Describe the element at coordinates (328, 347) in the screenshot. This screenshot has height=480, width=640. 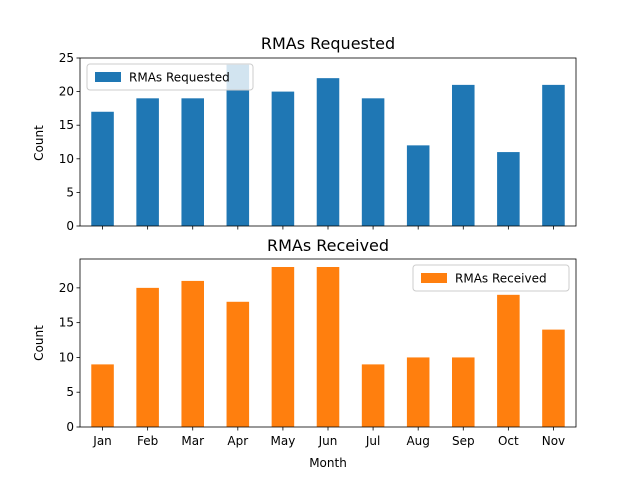
I see `bar-received-jun` at that location.